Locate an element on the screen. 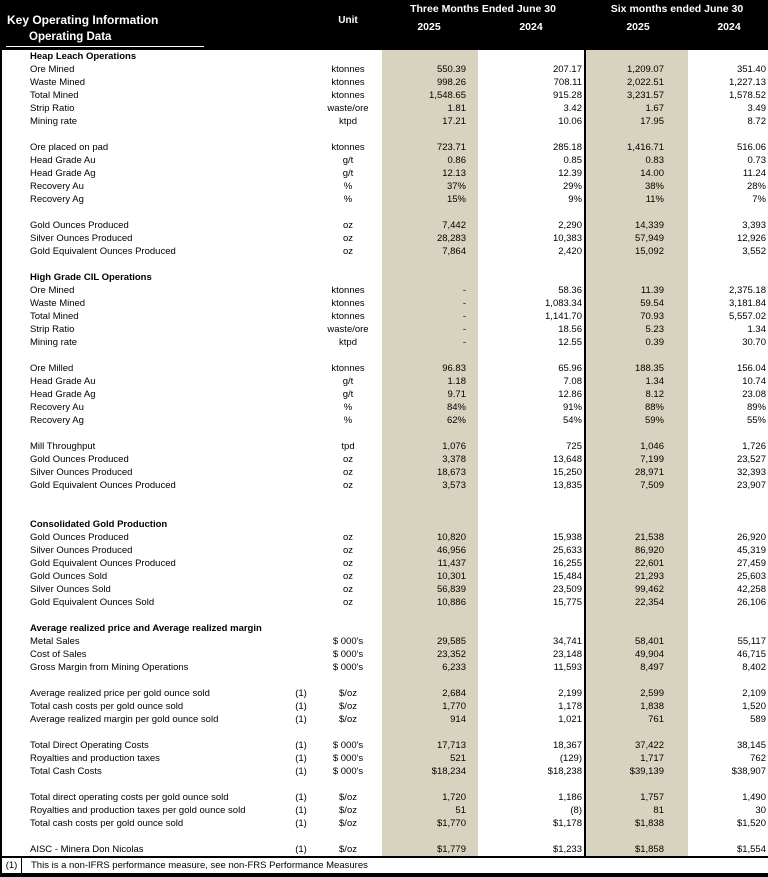 The width and height of the screenshot is (768, 877). row-label: Recovery Ag is located at coordinates (57, 420).